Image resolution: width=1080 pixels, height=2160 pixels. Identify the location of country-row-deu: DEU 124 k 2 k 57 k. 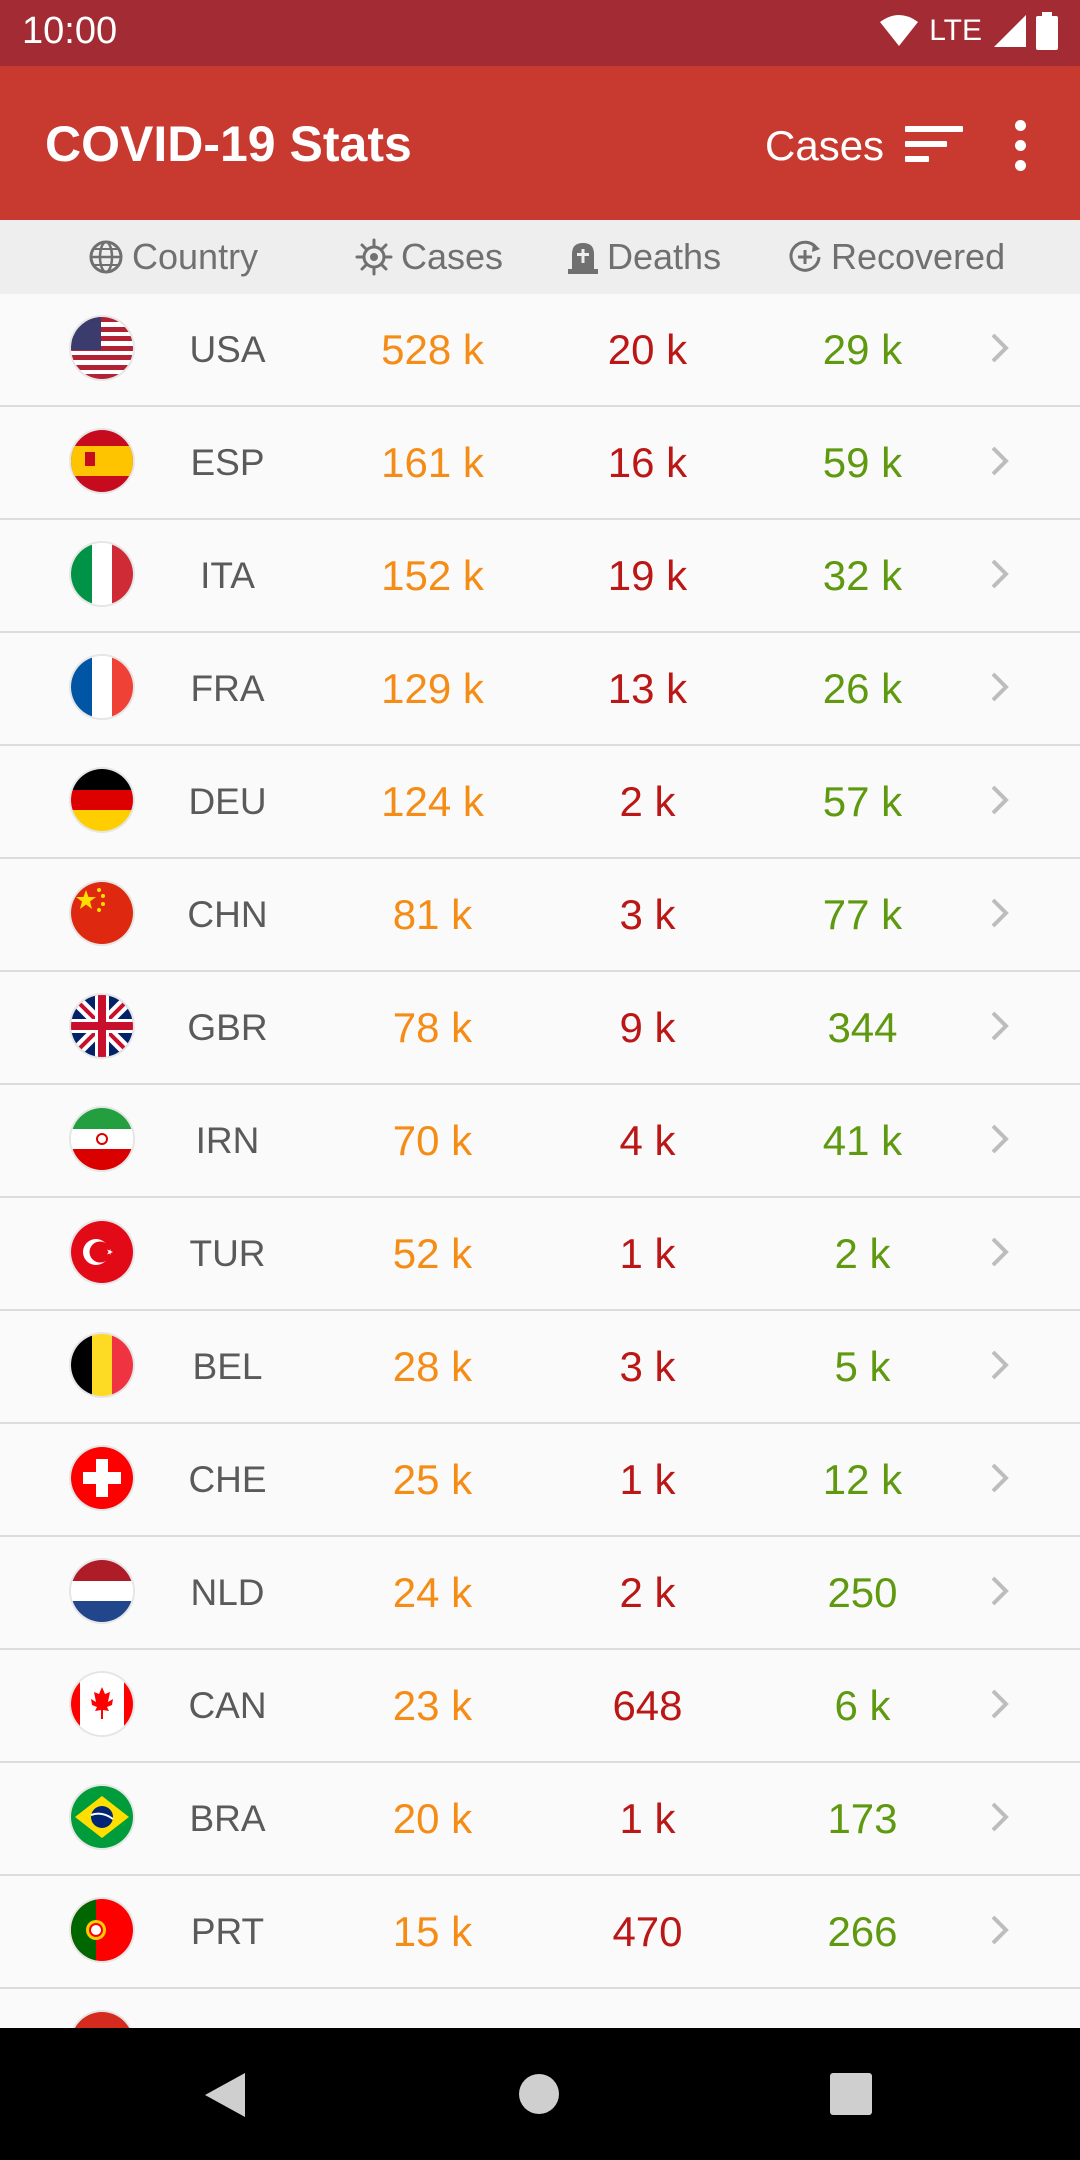
(540, 802).